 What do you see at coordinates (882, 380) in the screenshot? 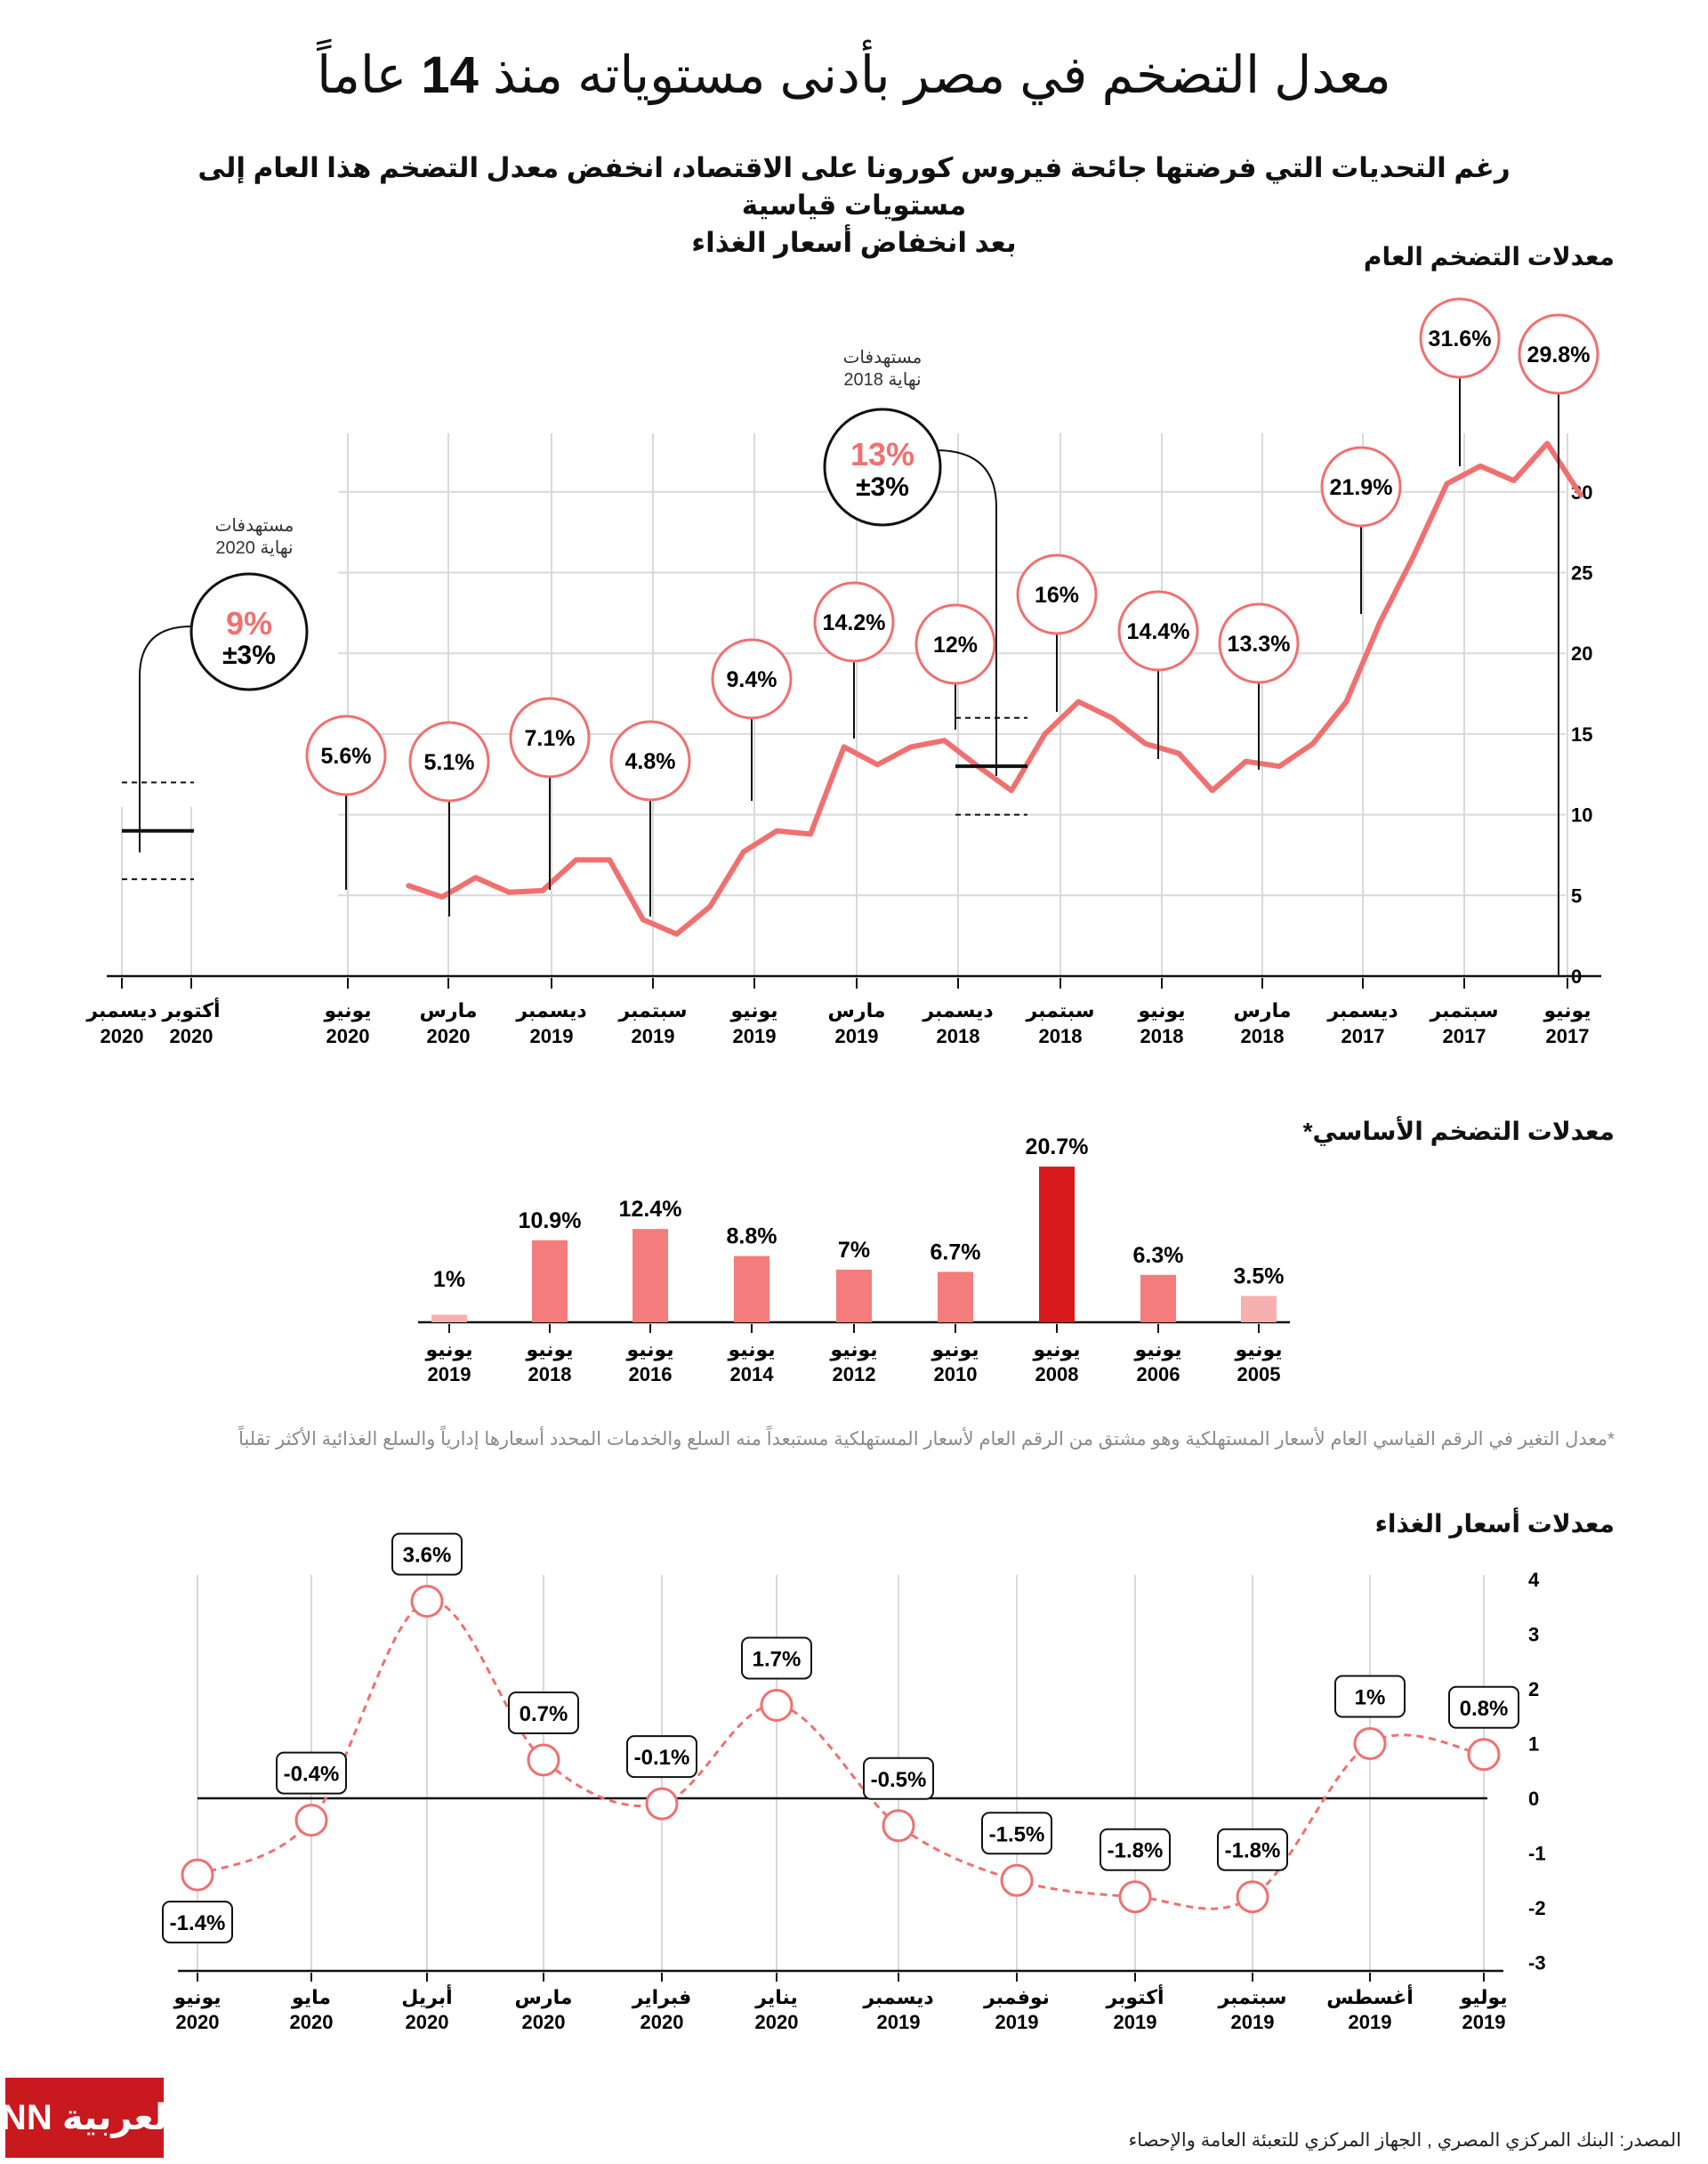
I see `target-2018-caption-2: نهاية 2018` at bounding box center [882, 380].